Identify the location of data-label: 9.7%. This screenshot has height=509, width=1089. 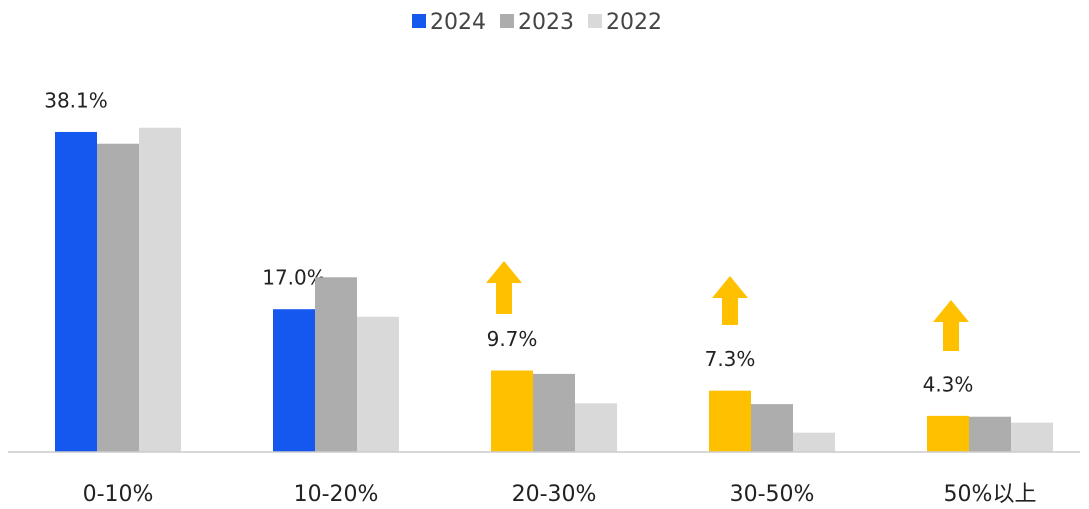
(512, 339).